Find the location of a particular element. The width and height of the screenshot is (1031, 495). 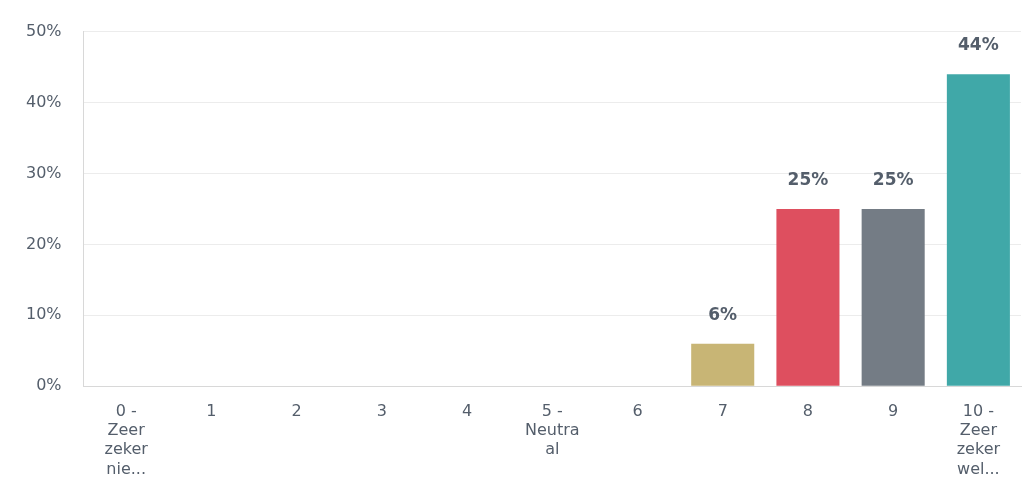

data-label: 44% is located at coordinates (978, 44).